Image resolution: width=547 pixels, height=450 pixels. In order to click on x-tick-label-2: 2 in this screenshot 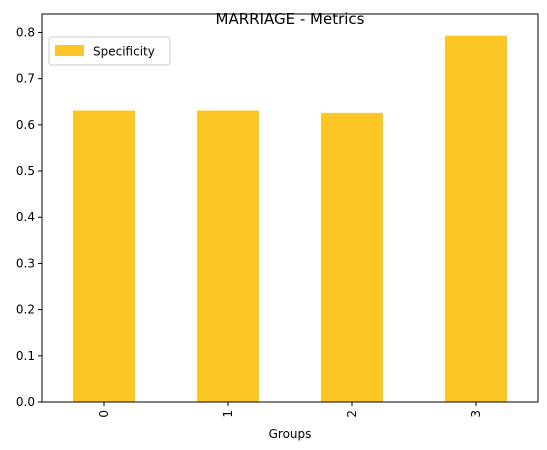, I will do `click(352, 414)`.